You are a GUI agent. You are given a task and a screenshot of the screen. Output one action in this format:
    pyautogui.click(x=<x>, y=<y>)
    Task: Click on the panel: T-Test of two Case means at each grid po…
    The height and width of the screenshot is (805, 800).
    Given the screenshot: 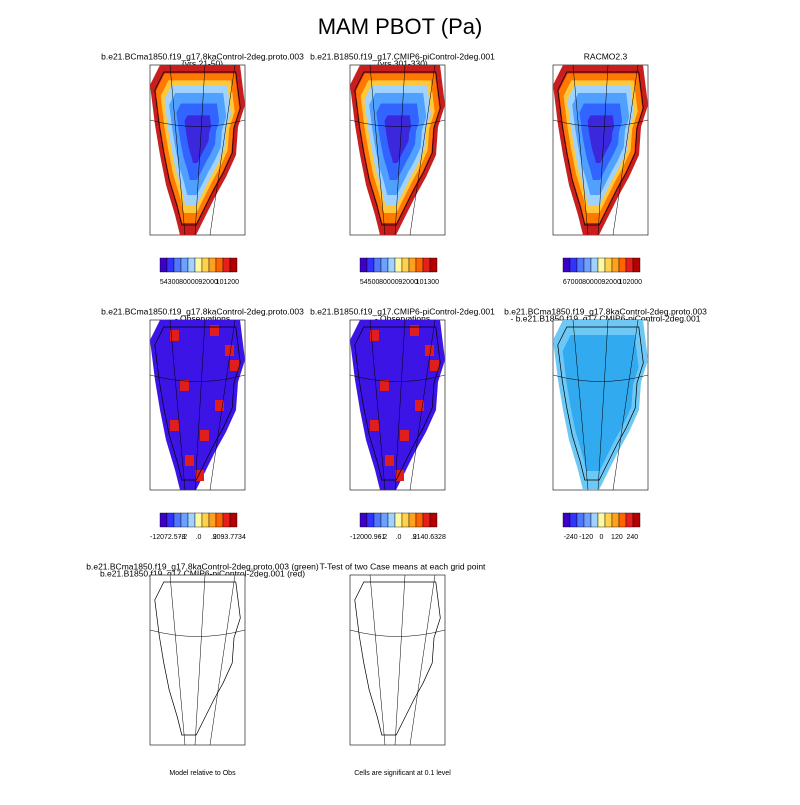 What is the action you would take?
    pyautogui.click(x=403, y=669)
    